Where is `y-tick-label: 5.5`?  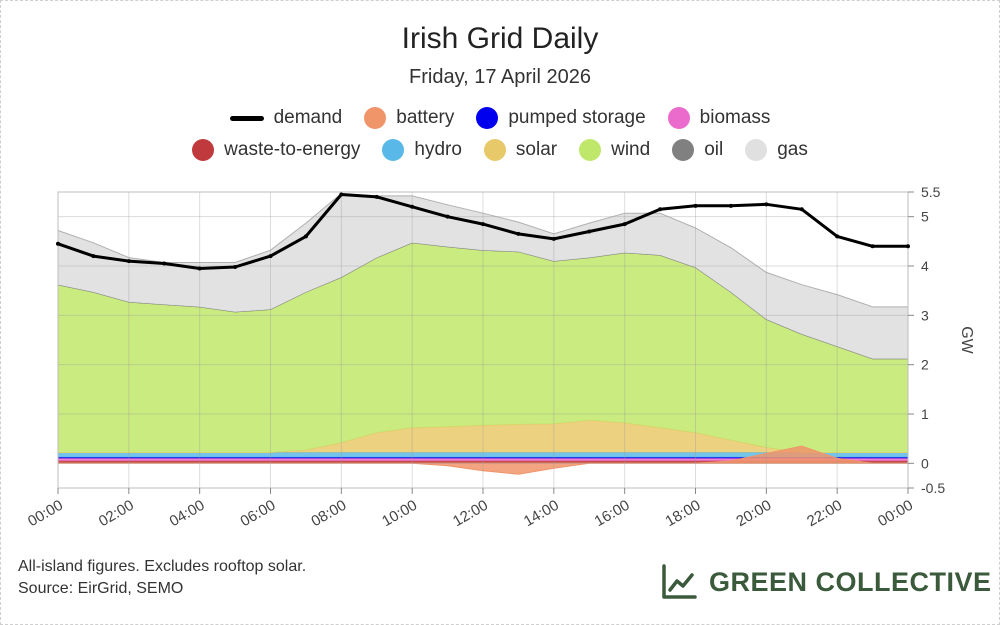
y-tick-label: 5.5 is located at coordinates (931, 192).